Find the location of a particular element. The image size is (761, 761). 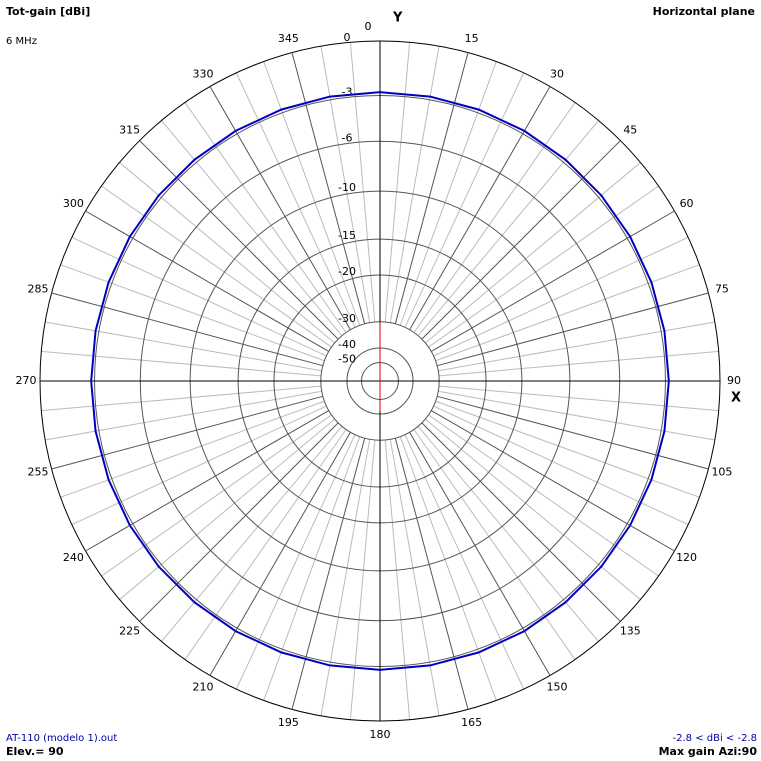

r-tick-label: -15 is located at coordinates (347, 235).